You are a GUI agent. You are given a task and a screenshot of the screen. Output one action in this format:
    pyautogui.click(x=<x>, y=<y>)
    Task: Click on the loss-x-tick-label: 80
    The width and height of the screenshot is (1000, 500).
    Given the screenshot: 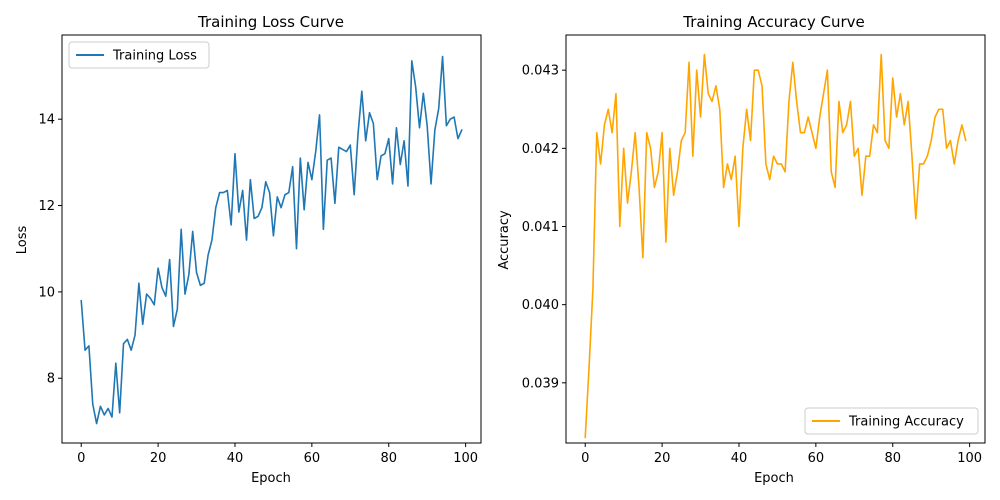 What is the action you would take?
    pyautogui.click(x=388, y=458)
    